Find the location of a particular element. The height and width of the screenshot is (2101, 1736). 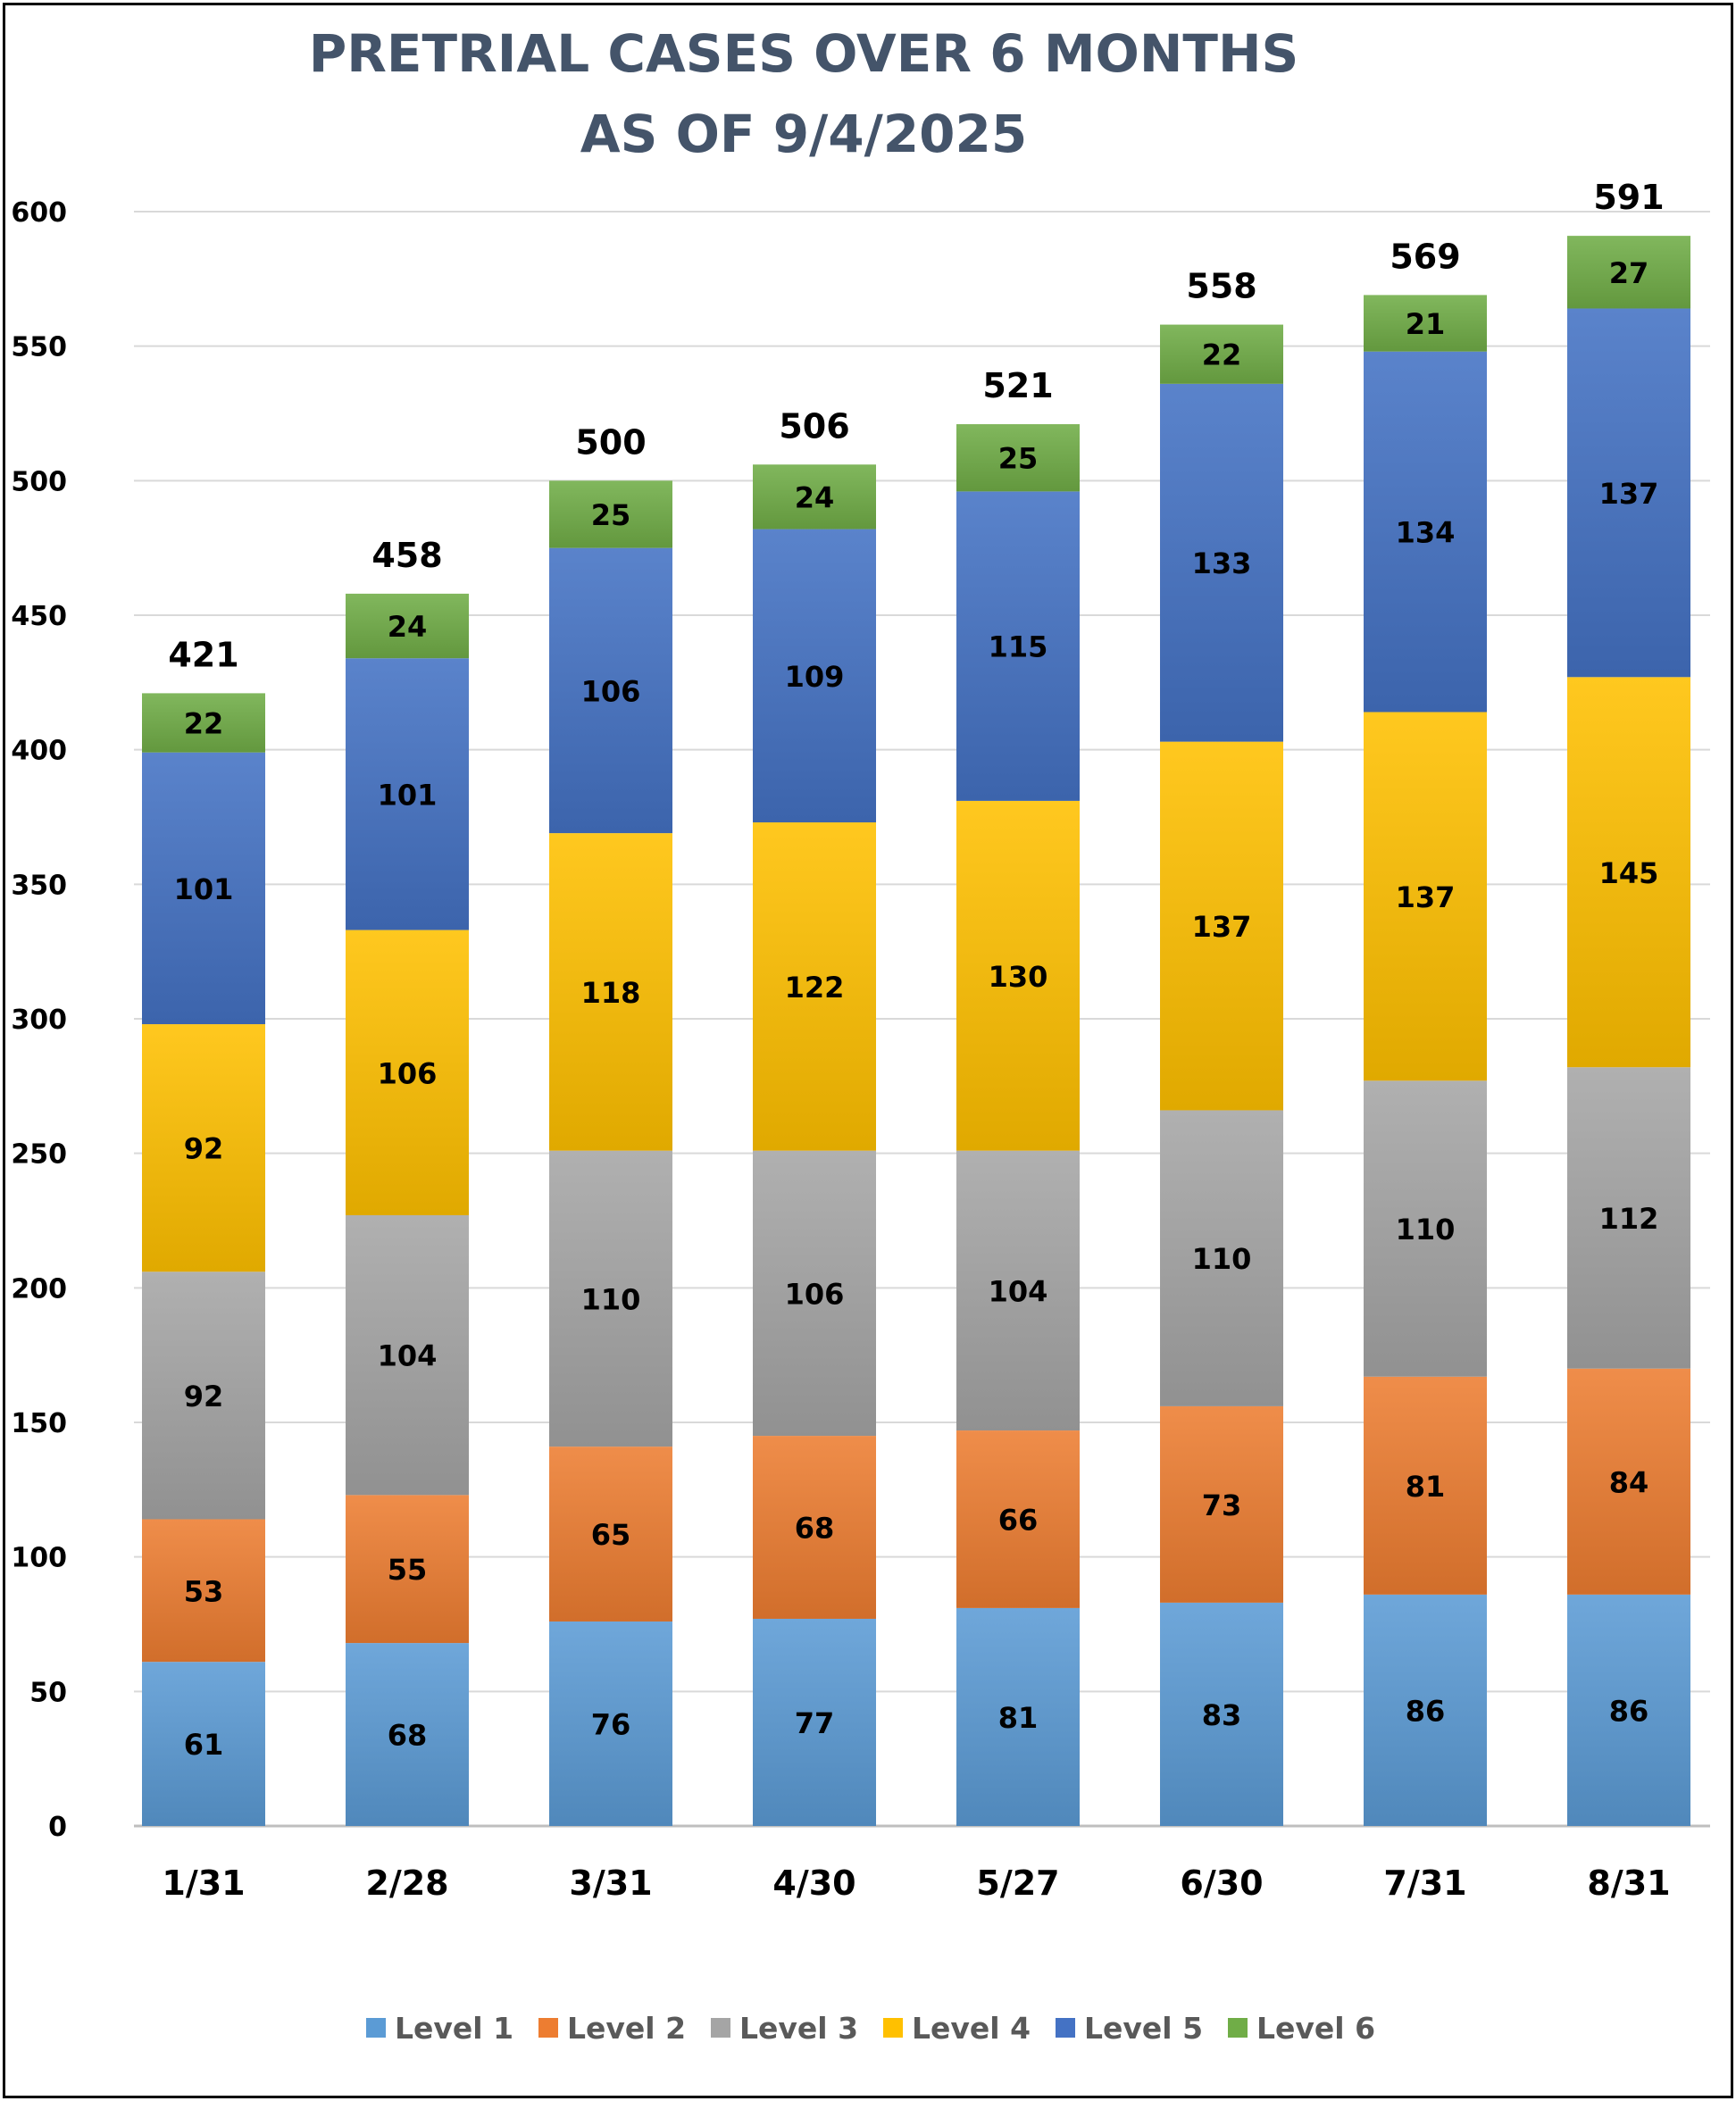

segment-value-label: 134 is located at coordinates (1426, 533).